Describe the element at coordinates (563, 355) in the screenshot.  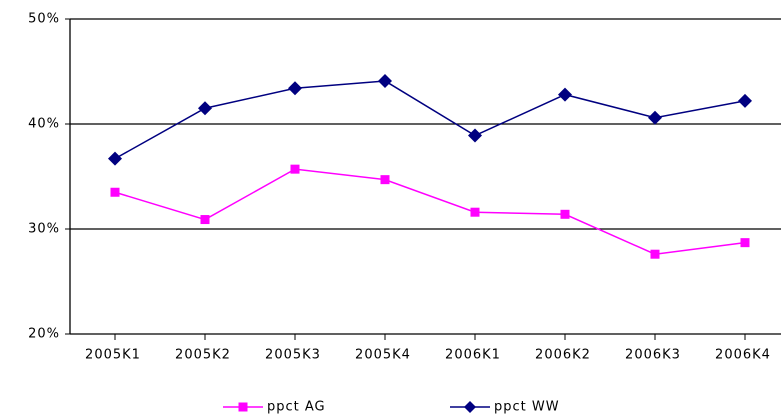
I see `x-tick-label: 2006K2` at that location.